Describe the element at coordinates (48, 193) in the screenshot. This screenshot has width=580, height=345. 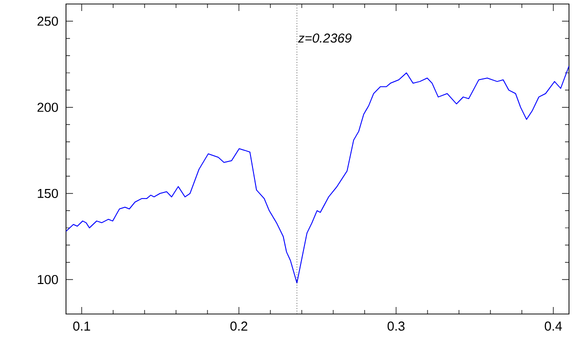
I see `y-tick-label: 150` at that location.